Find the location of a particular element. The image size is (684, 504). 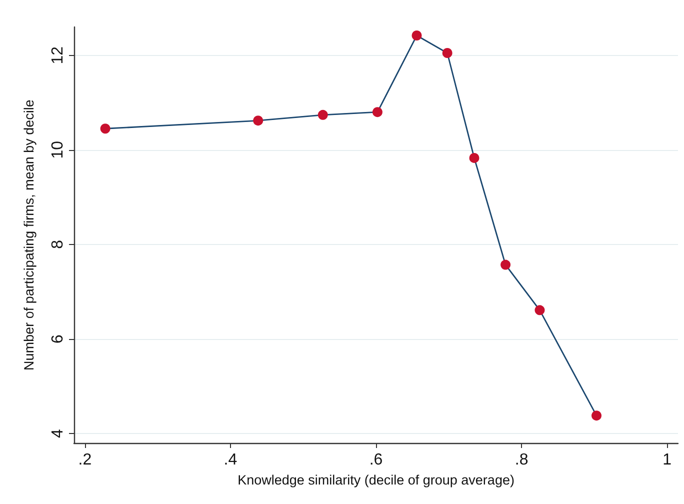

y-tick-label: 10 is located at coordinates (58, 149).